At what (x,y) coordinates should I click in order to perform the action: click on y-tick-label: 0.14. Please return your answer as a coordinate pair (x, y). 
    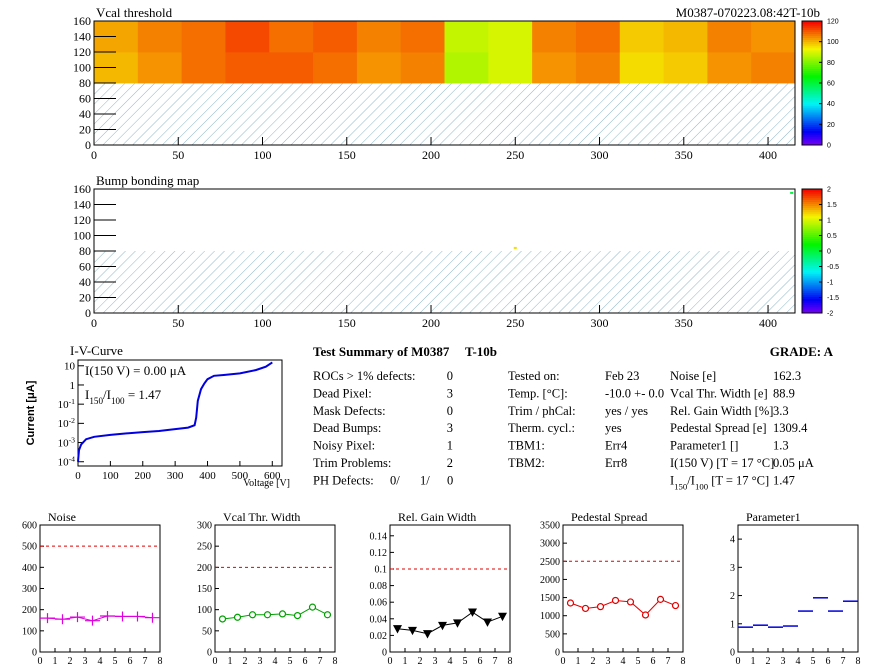
    Looking at the image, I should click on (379, 536).